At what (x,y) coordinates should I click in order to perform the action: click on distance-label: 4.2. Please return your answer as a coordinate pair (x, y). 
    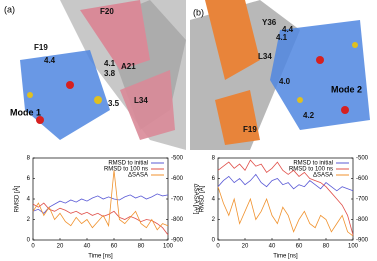
    Looking at the image, I should click on (309, 115).